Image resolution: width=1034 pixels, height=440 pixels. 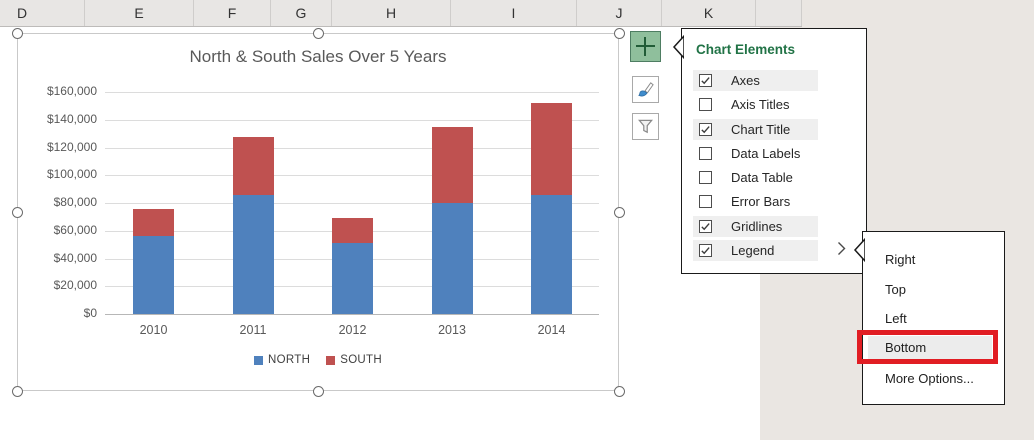 I want to click on column-header-f: F, so click(x=232, y=13).